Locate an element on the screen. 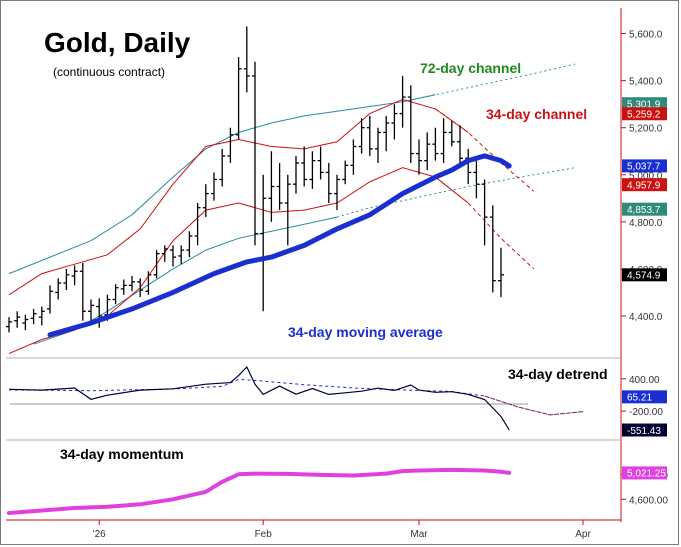 Image resolution: width=681 pixels, height=547 pixels. price-axis-tick-label: 5,600.0 is located at coordinates (646, 35).